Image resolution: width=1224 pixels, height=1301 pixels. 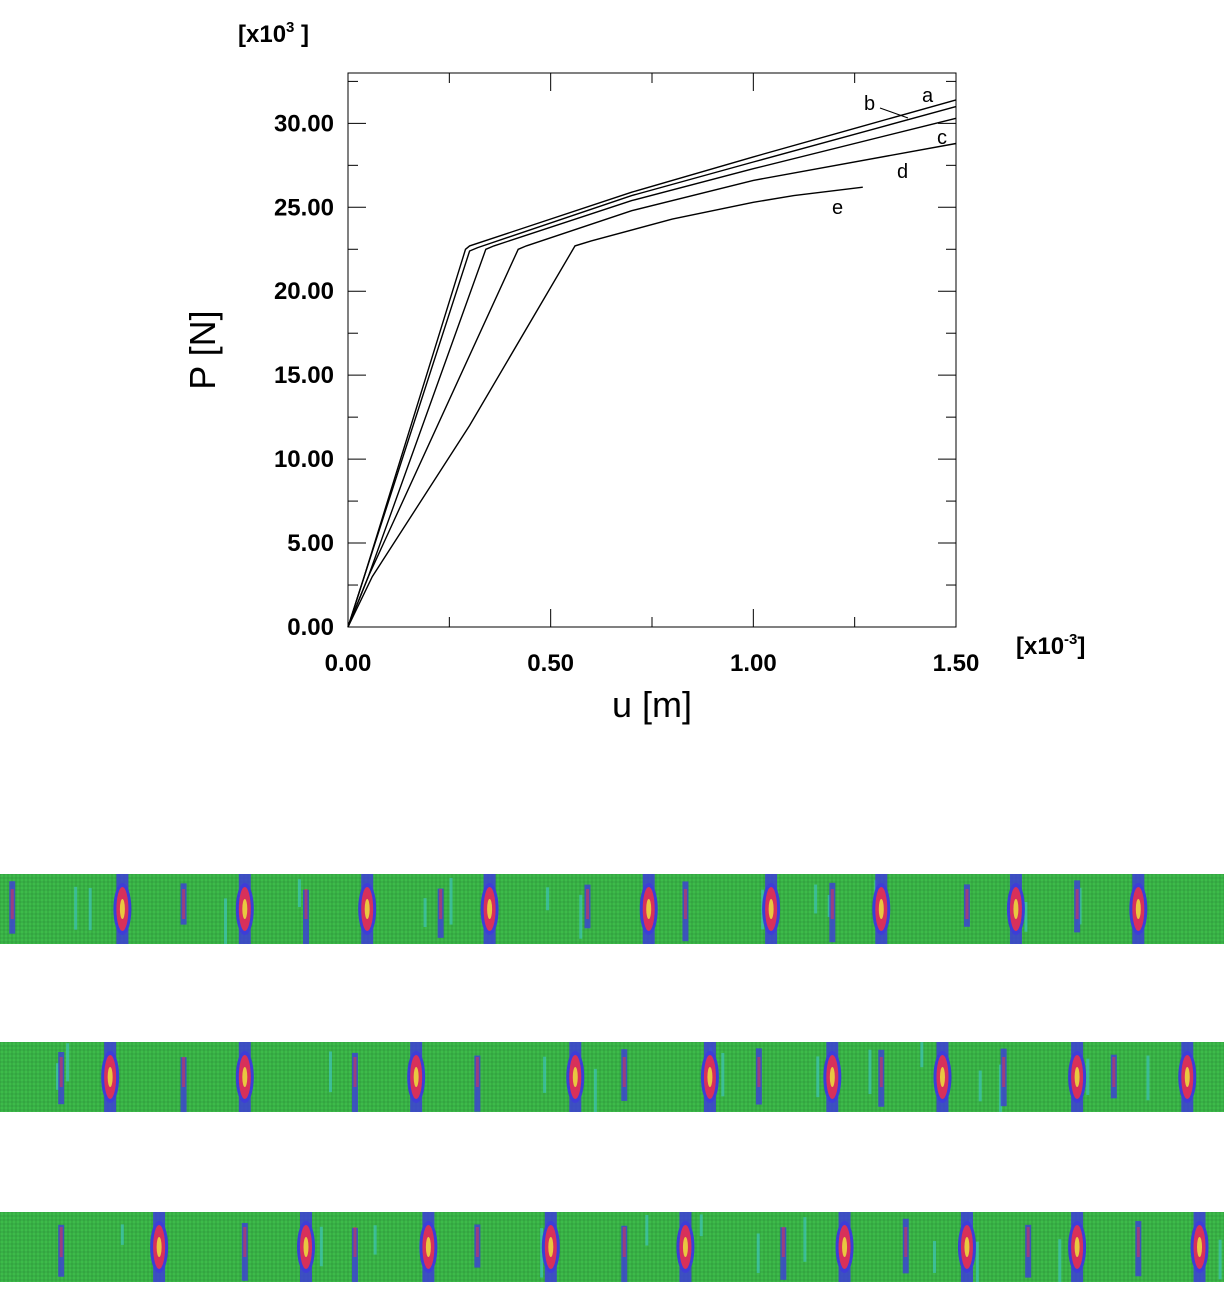 What do you see at coordinates (304, 123) in the screenshot?
I see `y-tick-label: 30.00` at bounding box center [304, 123].